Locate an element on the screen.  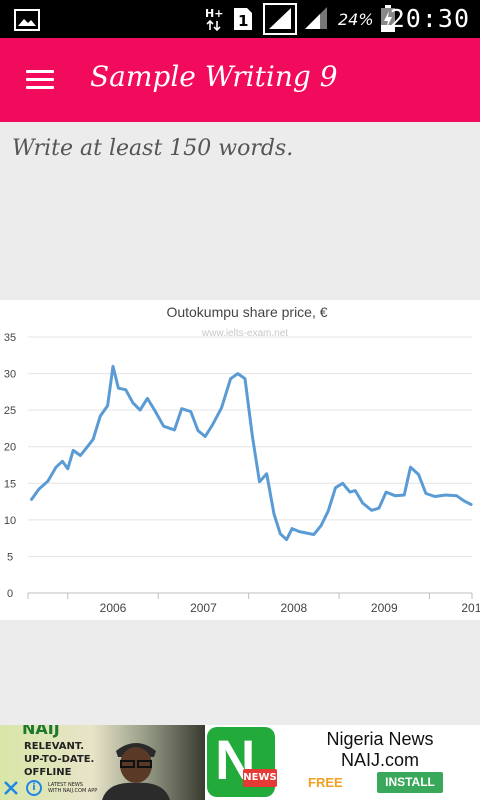
ad-tagline-3: OFFLINE is located at coordinates (48, 772).